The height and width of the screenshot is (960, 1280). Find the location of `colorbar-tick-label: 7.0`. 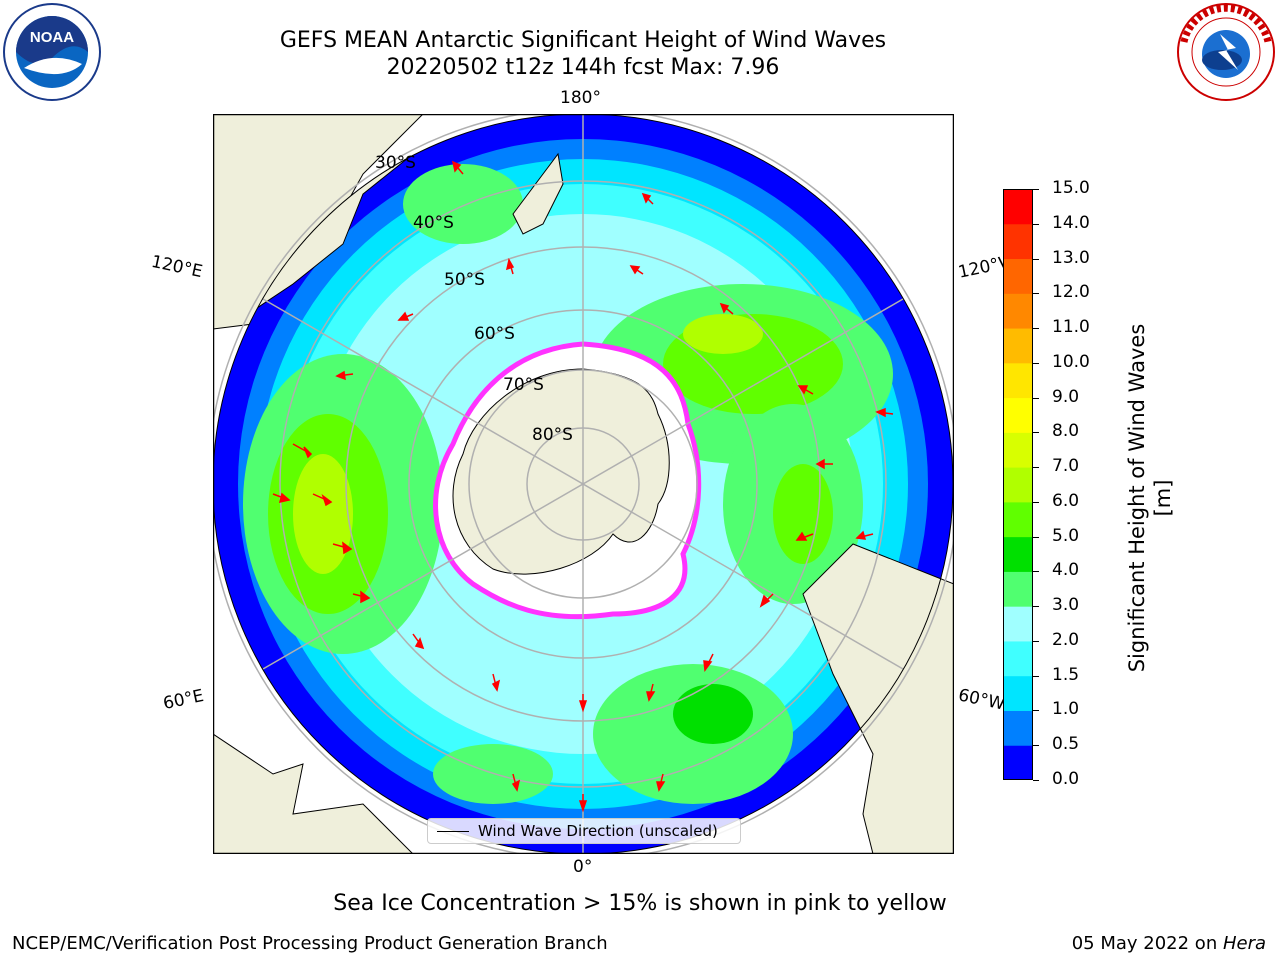

colorbar-tick-label: 7.0 is located at coordinates (1066, 466).